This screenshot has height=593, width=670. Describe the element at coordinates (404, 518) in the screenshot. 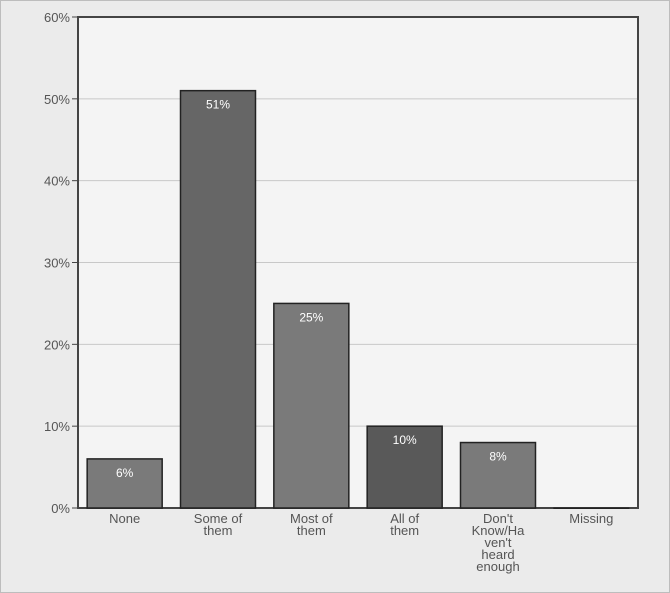

I see `x-tick-label: All of` at that location.